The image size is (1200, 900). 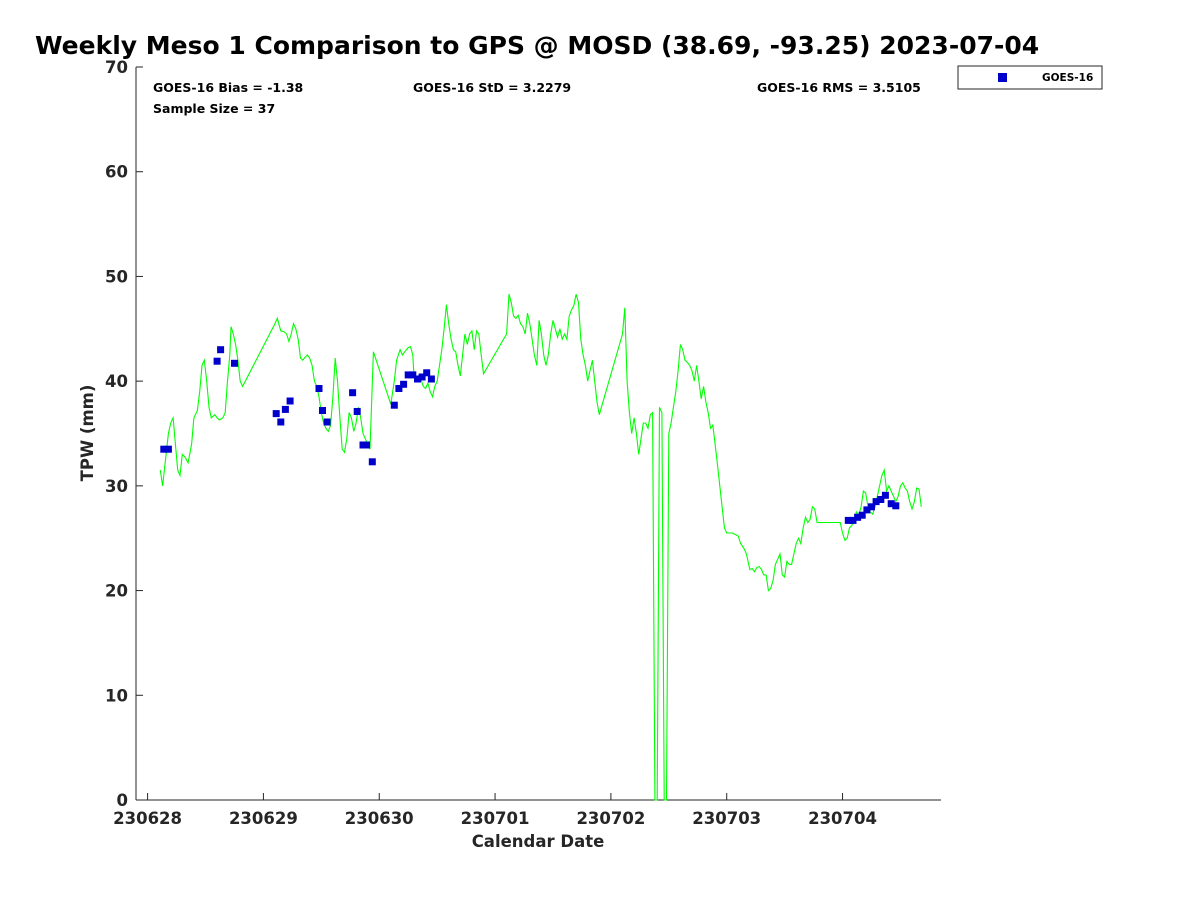 I want to click on sample-size-stat: Sample Size = 37, so click(x=214, y=108).